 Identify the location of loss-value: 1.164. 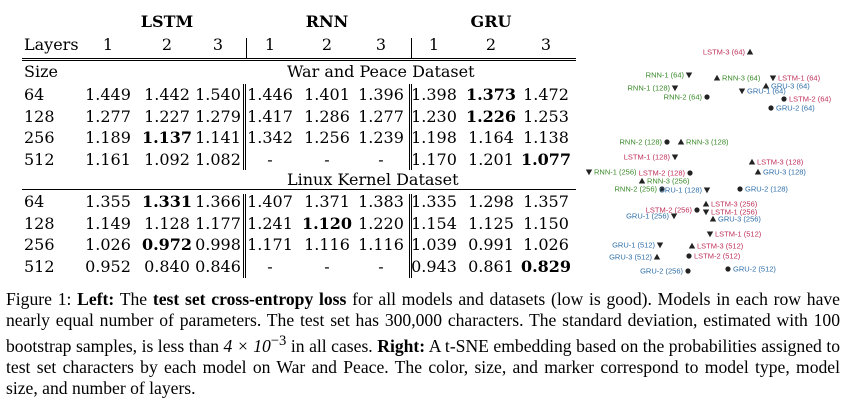
(491, 137).